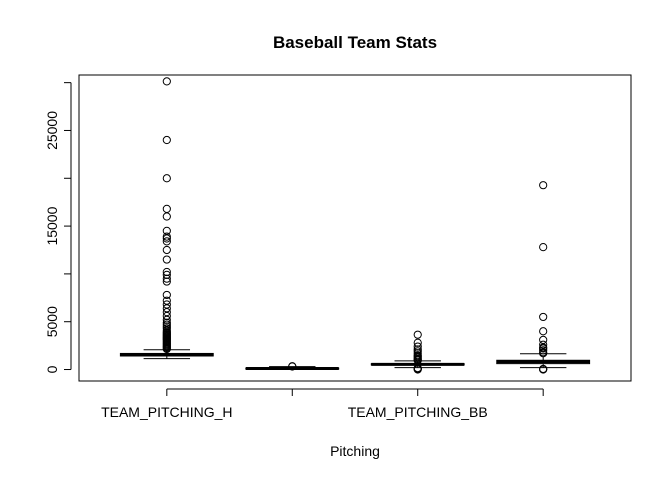  Describe the element at coordinates (52, 225) in the screenshot. I see `y-tick-label: 15000` at that location.